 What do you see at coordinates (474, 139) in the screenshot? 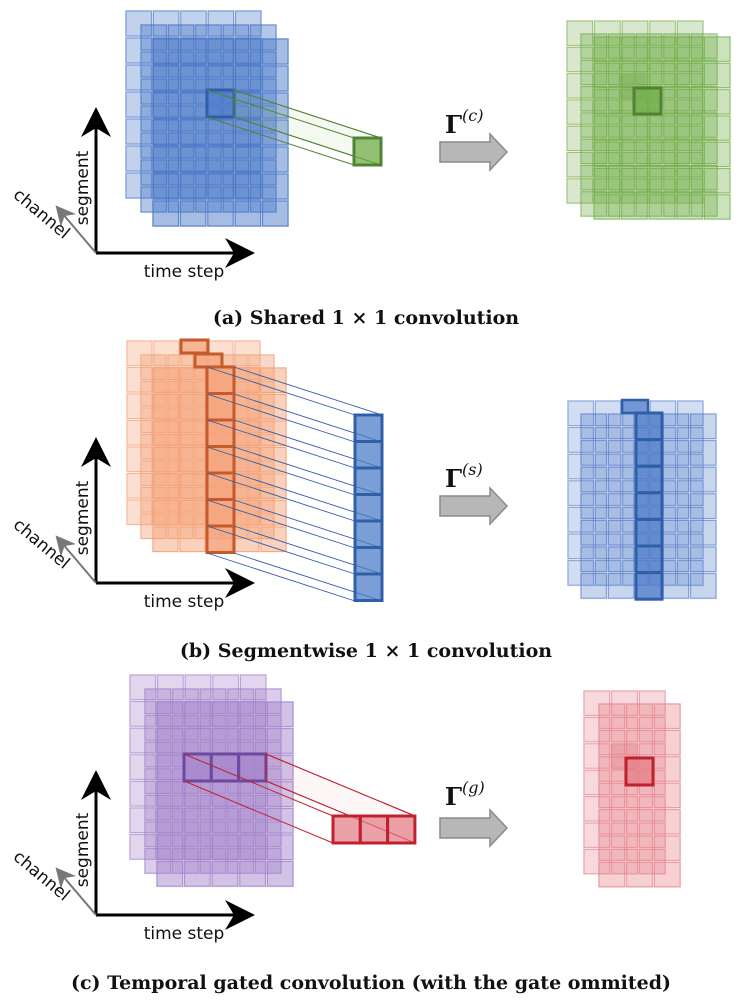
I see `operator-a: Γ (c)` at bounding box center [474, 139].